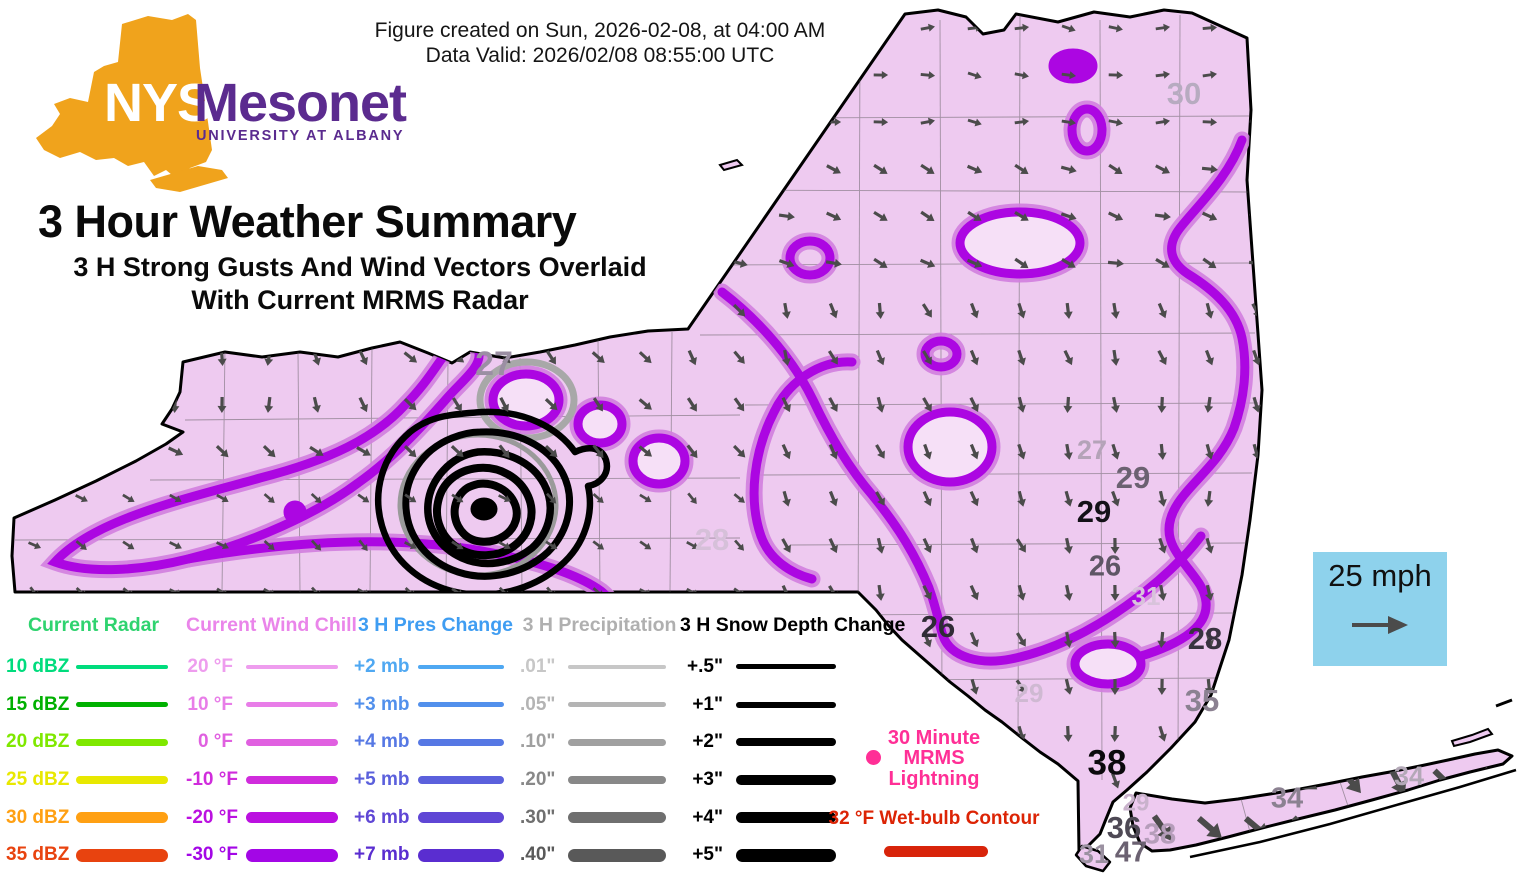 The height and width of the screenshot is (876, 1536). What do you see at coordinates (1205, 638) in the screenshot?
I see `gust-label: 28` at bounding box center [1205, 638].